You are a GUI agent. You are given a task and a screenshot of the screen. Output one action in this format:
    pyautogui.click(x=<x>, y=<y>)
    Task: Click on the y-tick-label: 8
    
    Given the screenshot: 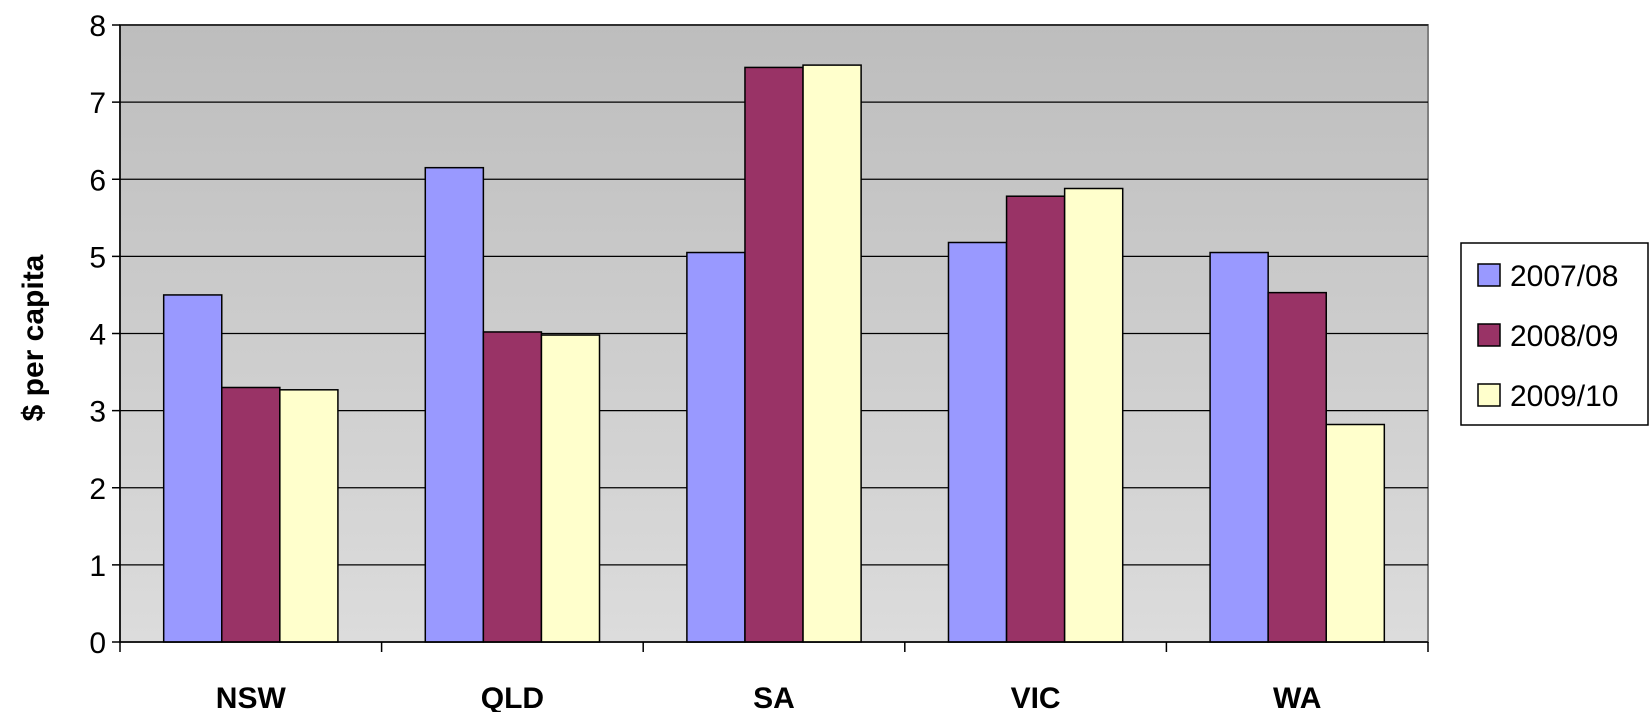 What is the action you would take?
    pyautogui.click(x=97, y=26)
    